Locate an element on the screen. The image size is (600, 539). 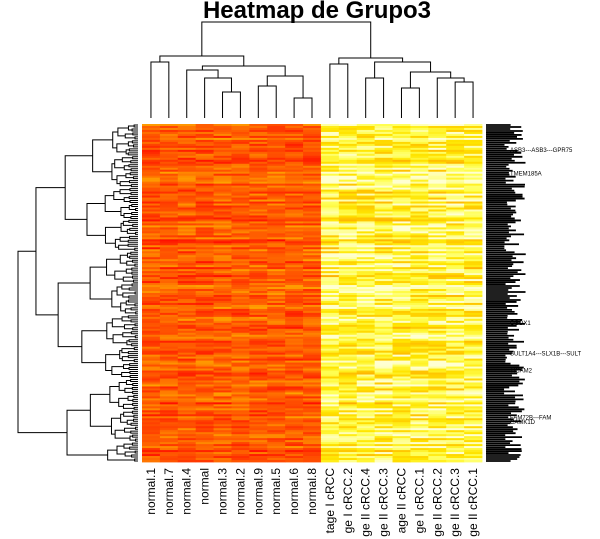
column-label: tage I cRCC is located at coordinates (330, 501).